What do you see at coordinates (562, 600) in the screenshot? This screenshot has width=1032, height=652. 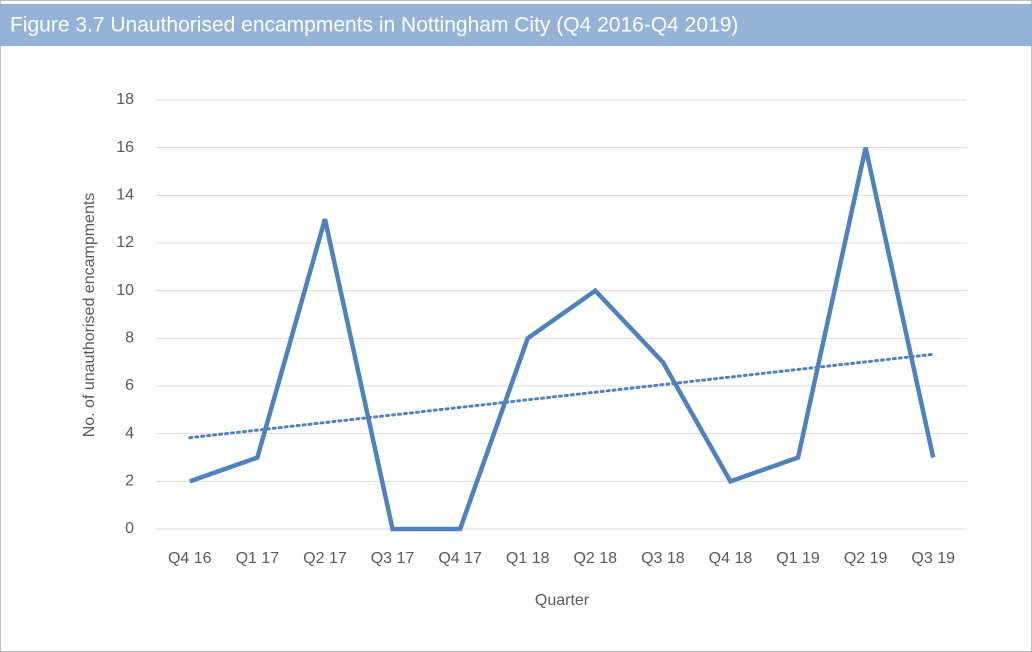 I see `x-axis-label: Quarter` at bounding box center [562, 600].